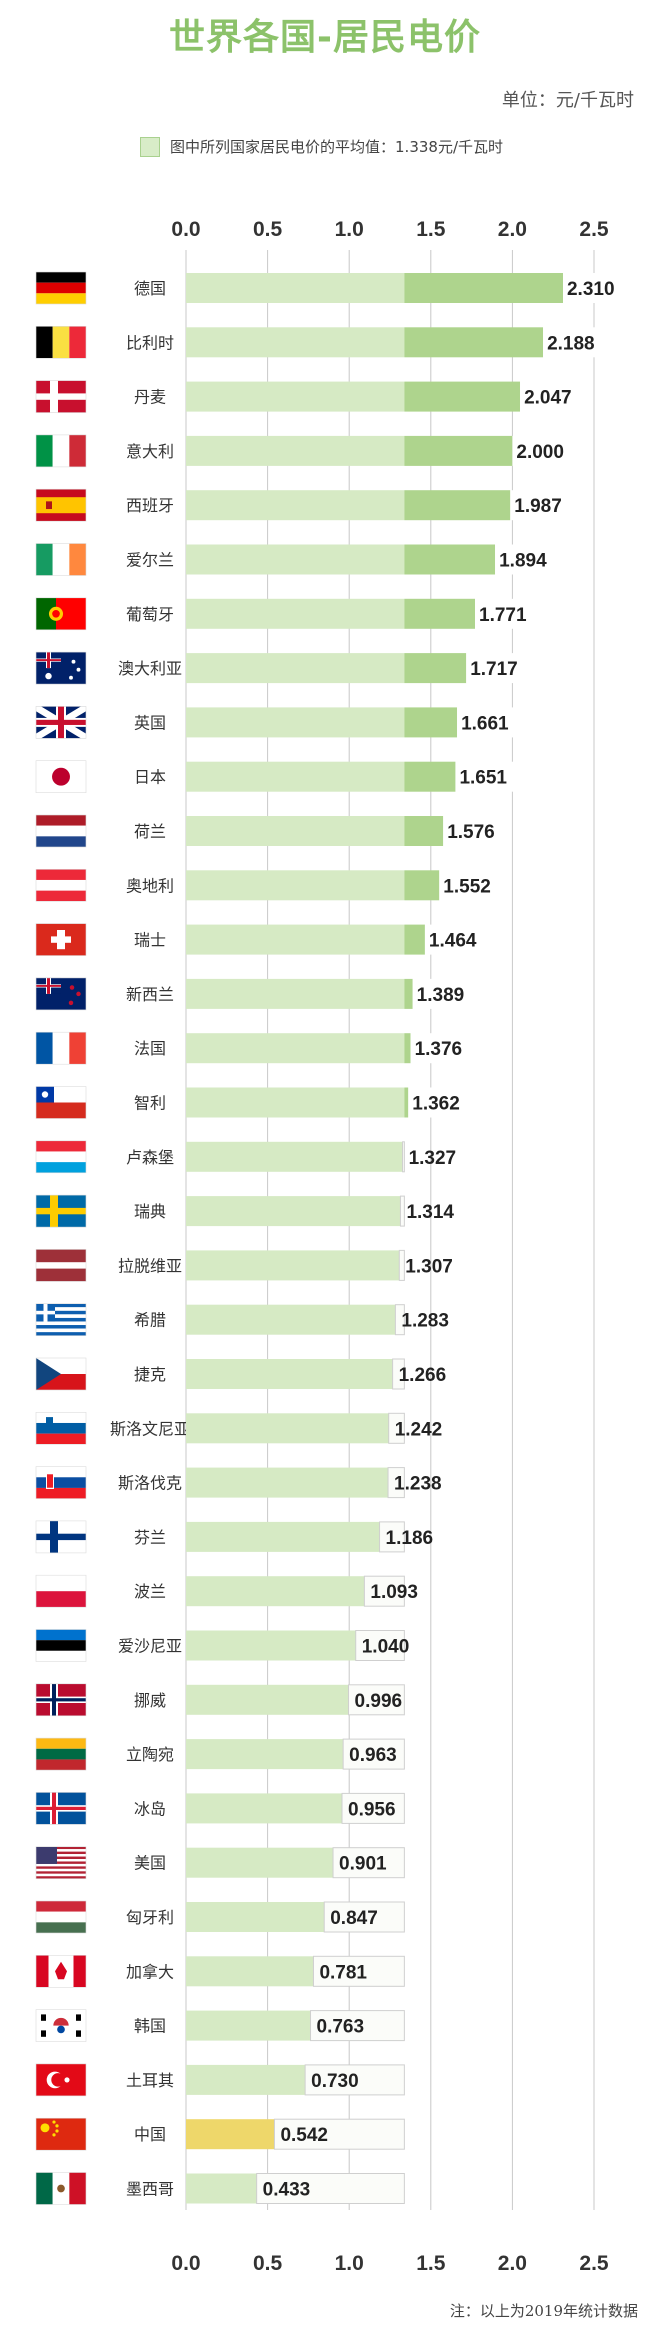  Describe the element at coordinates (61, 2025) in the screenshot. I see `korea-flag-icon` at that location.